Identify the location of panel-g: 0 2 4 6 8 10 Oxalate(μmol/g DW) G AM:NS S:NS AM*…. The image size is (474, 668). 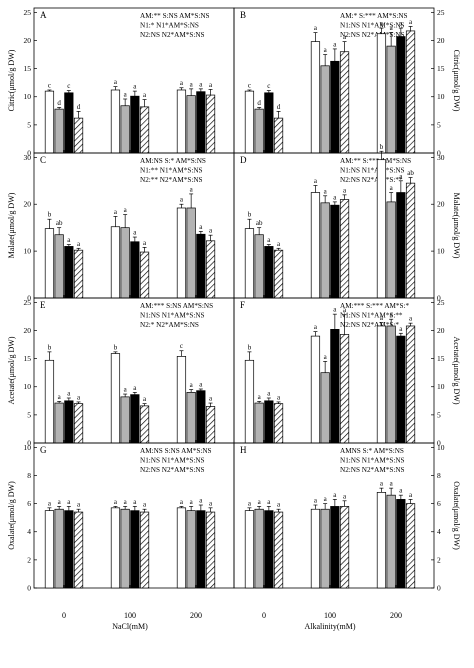
(121, 517).